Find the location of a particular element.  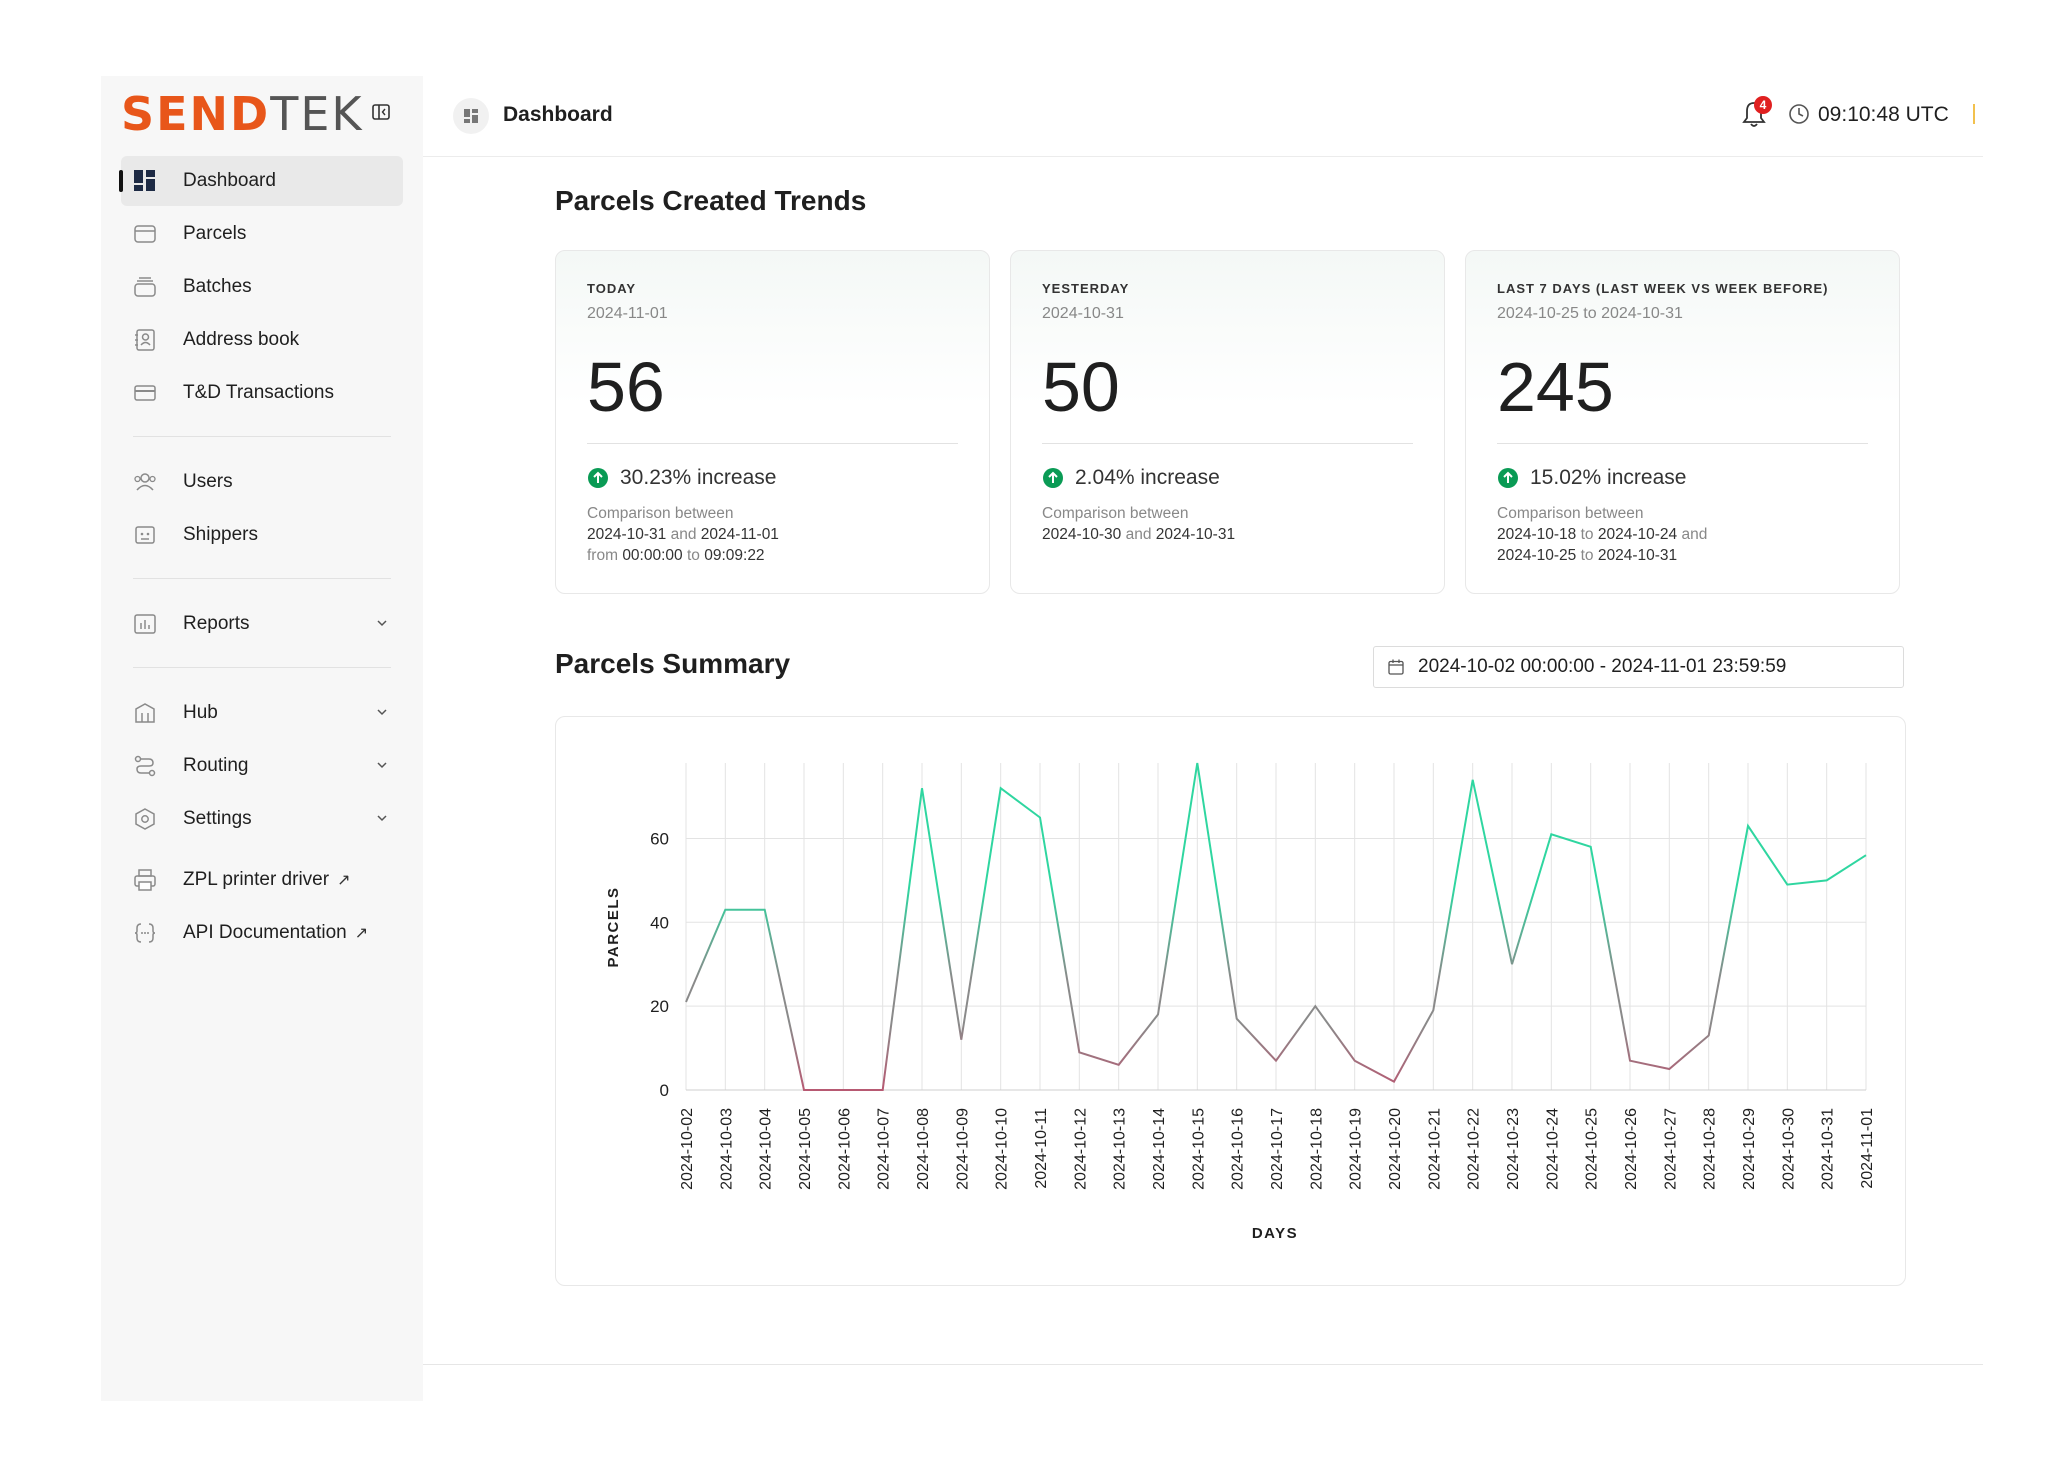

x-tick-label: 2024-10-27 is located at coordinates (1670, 1149).